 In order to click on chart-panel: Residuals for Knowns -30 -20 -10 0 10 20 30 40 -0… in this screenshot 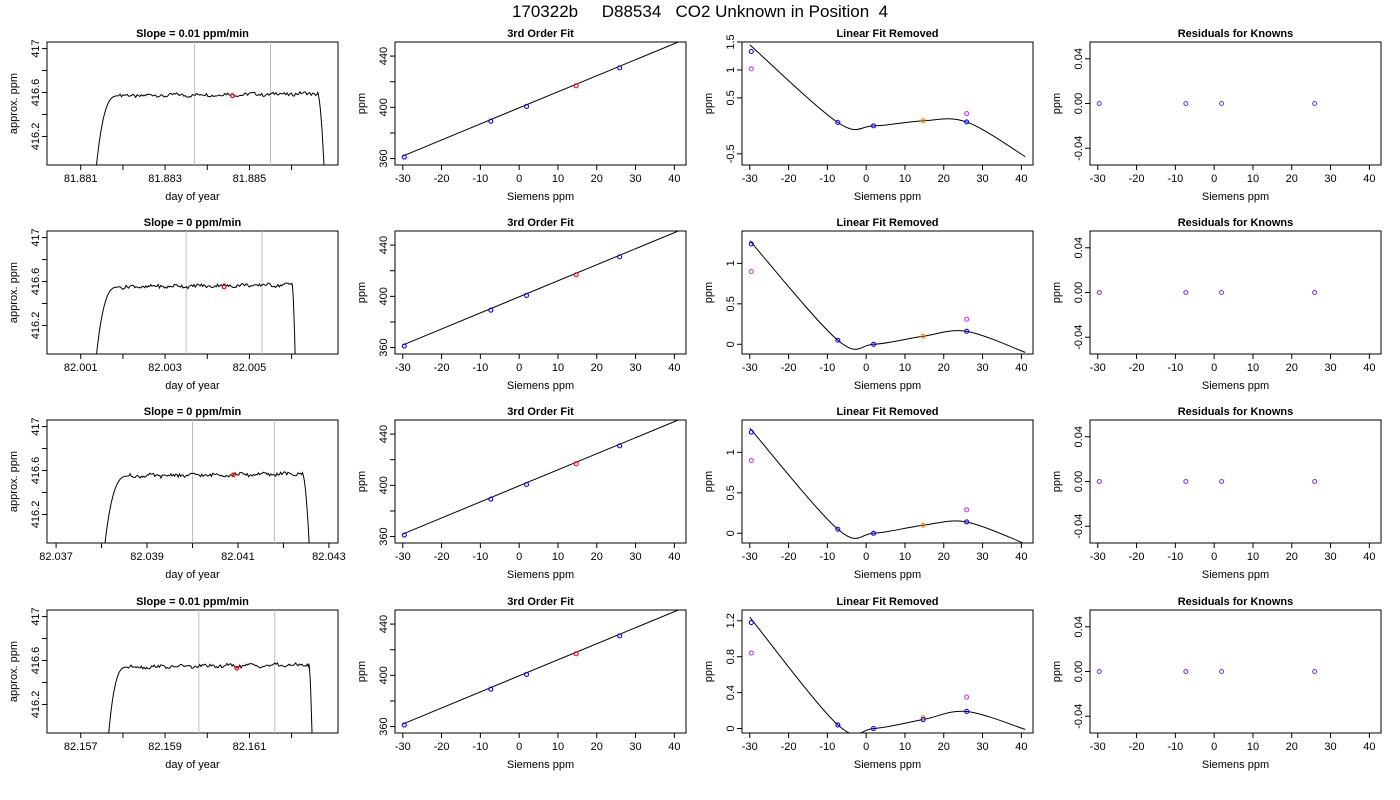, I will do `click(1218, 496)`.